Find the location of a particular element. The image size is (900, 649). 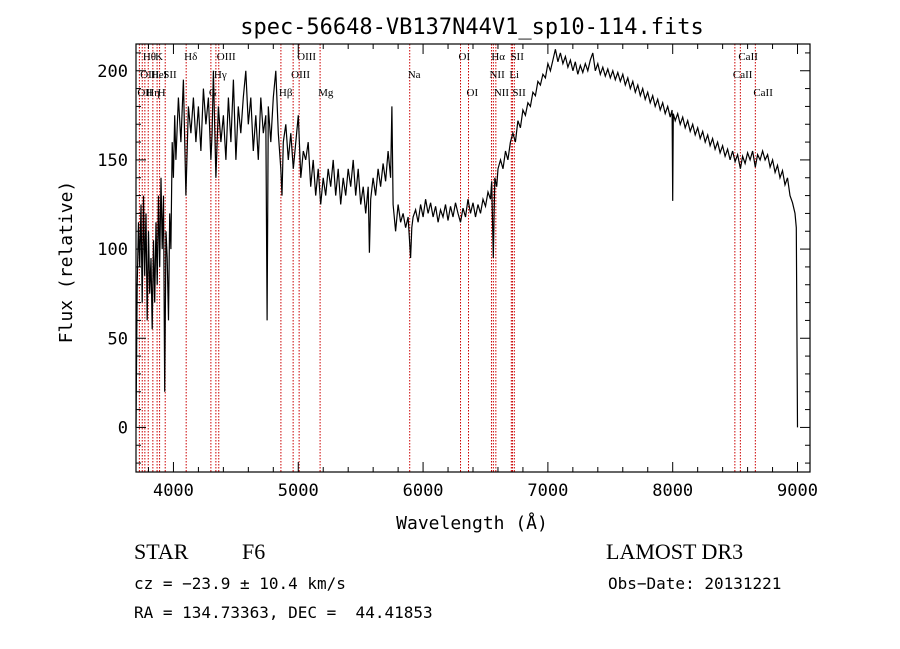

object-class: STAR is located at coordinates (161, 551).